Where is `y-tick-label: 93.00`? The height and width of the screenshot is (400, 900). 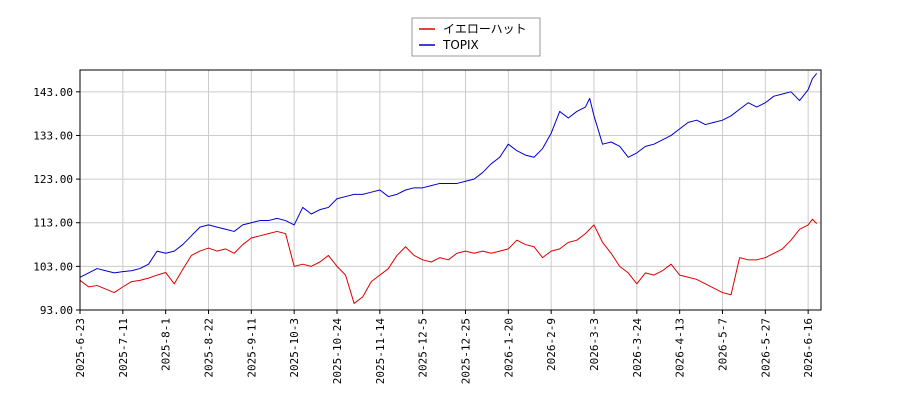
y-tick-label: 93.00 is located at coordinates (56, 310).